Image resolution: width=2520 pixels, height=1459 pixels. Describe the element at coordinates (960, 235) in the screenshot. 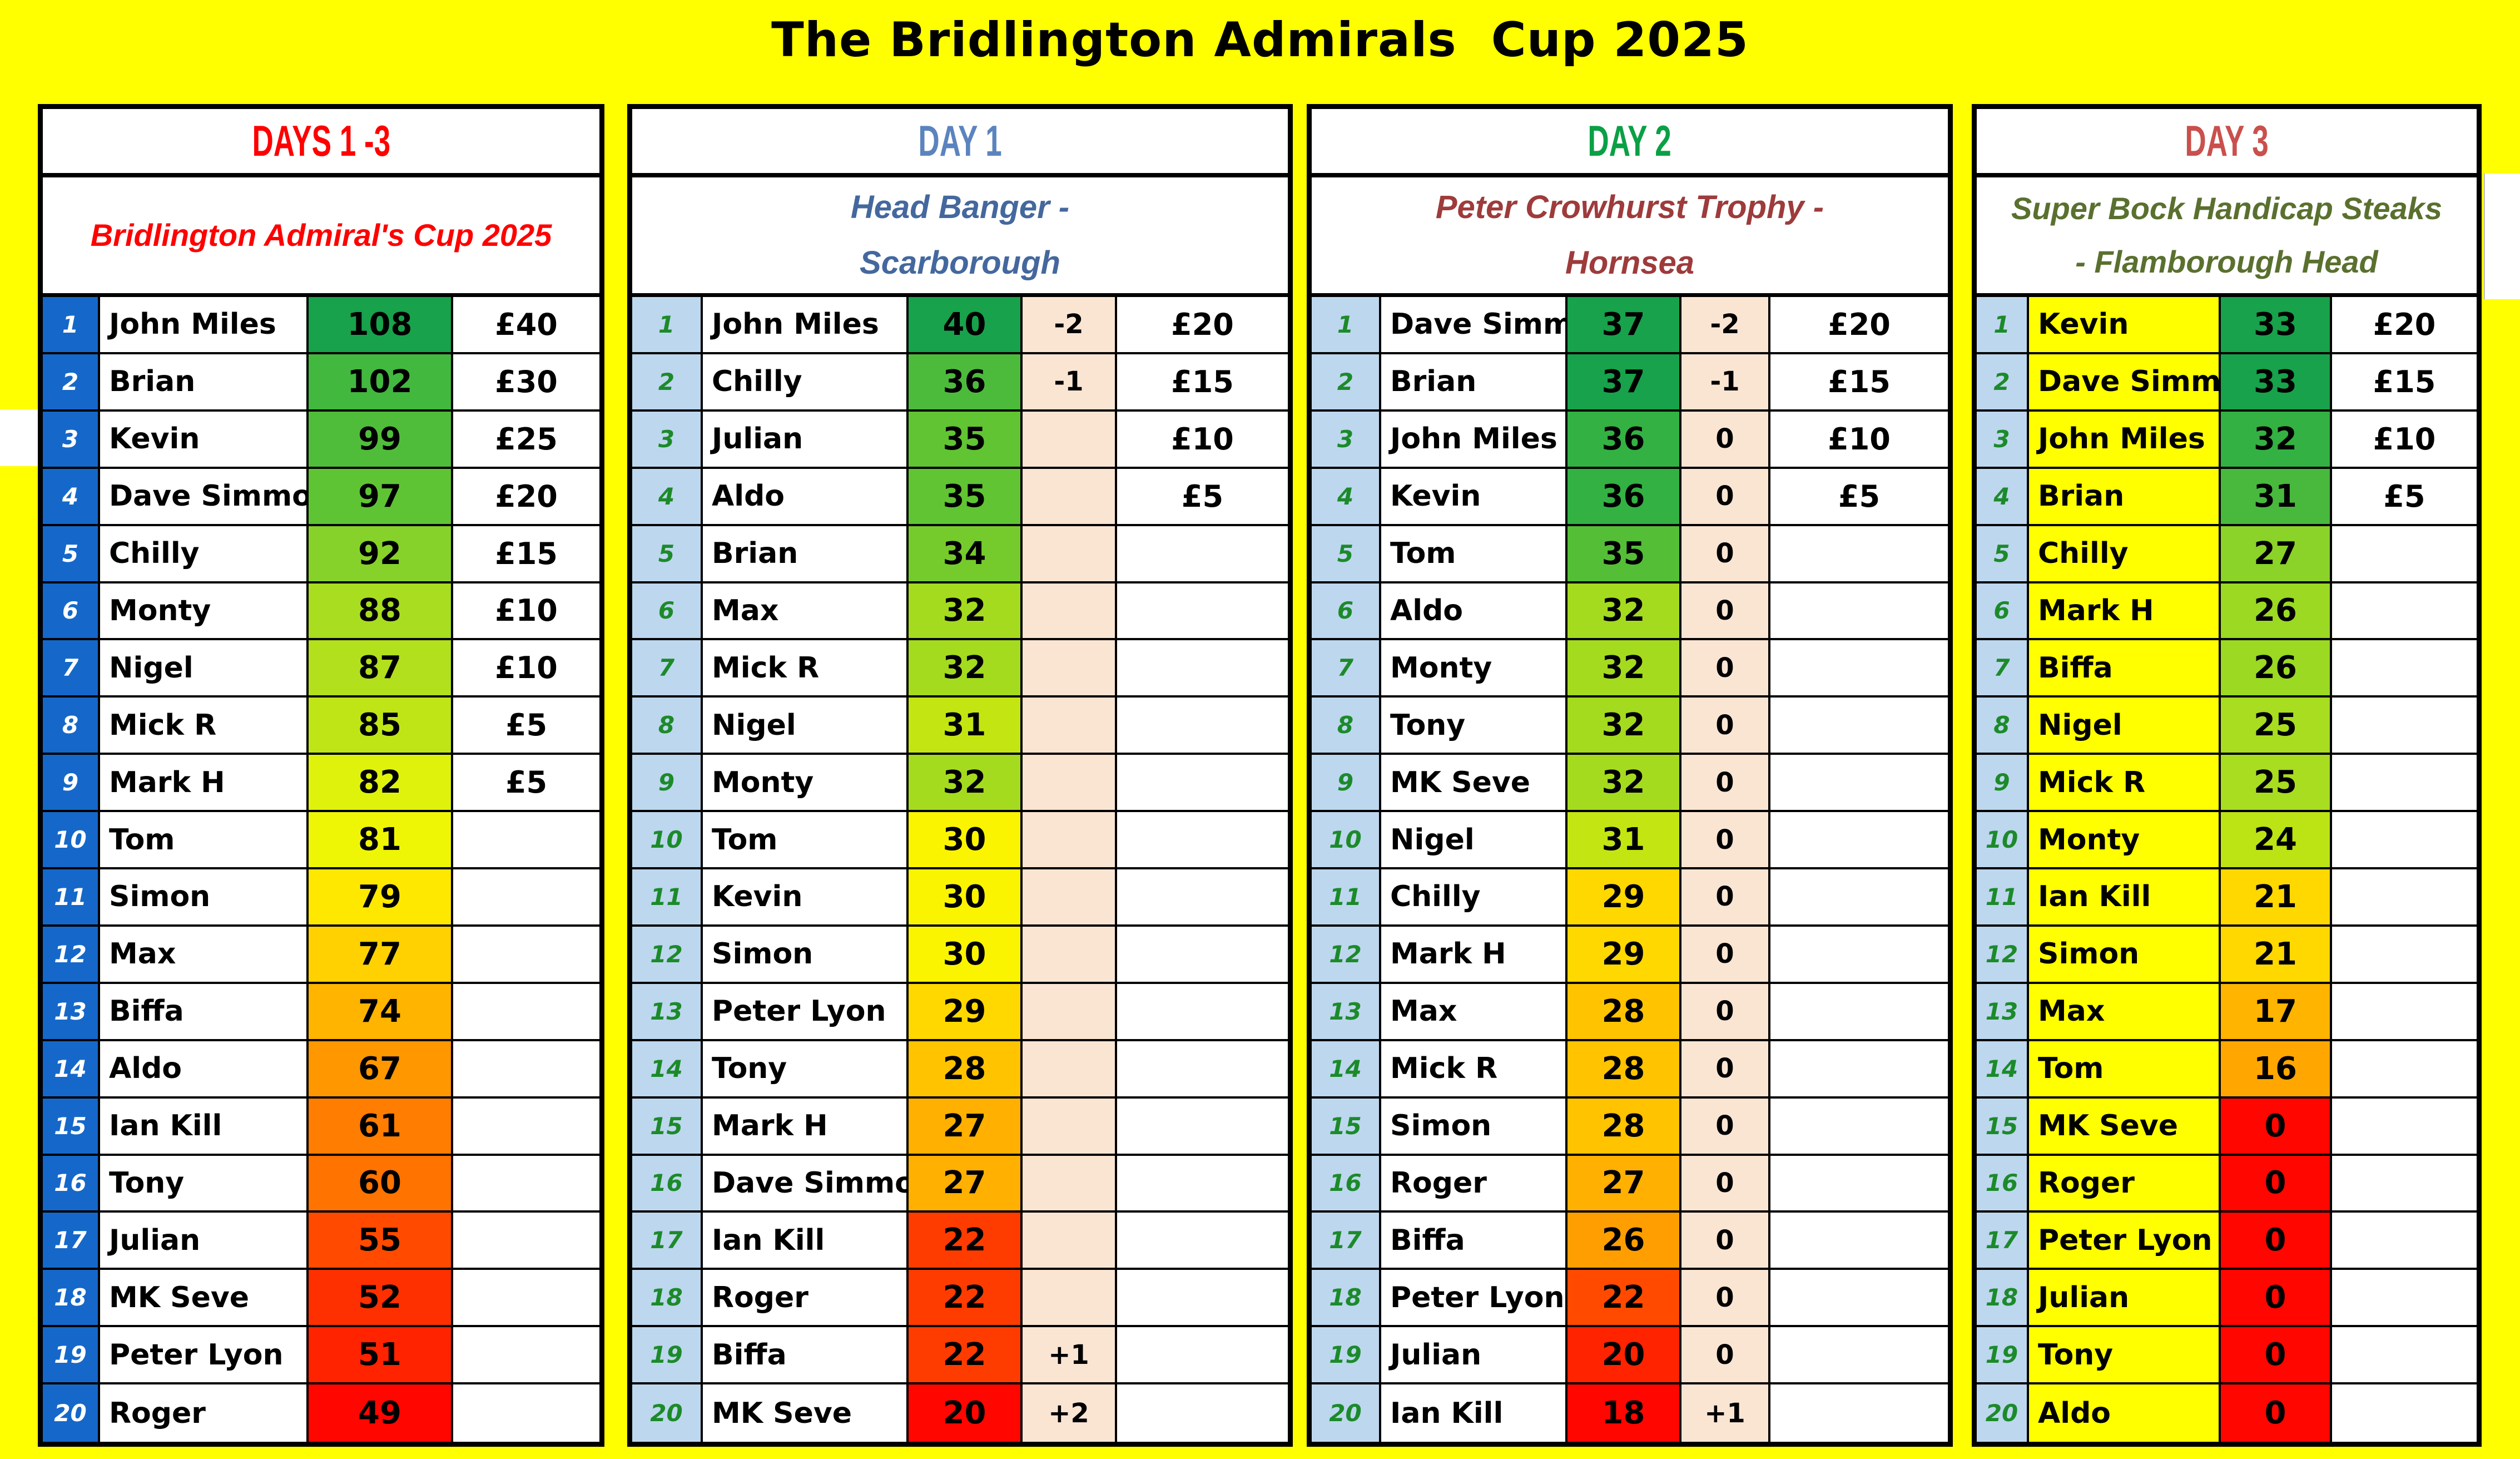

I see `panel-subtitle-label: Head Banger - Scarborough` at that location.